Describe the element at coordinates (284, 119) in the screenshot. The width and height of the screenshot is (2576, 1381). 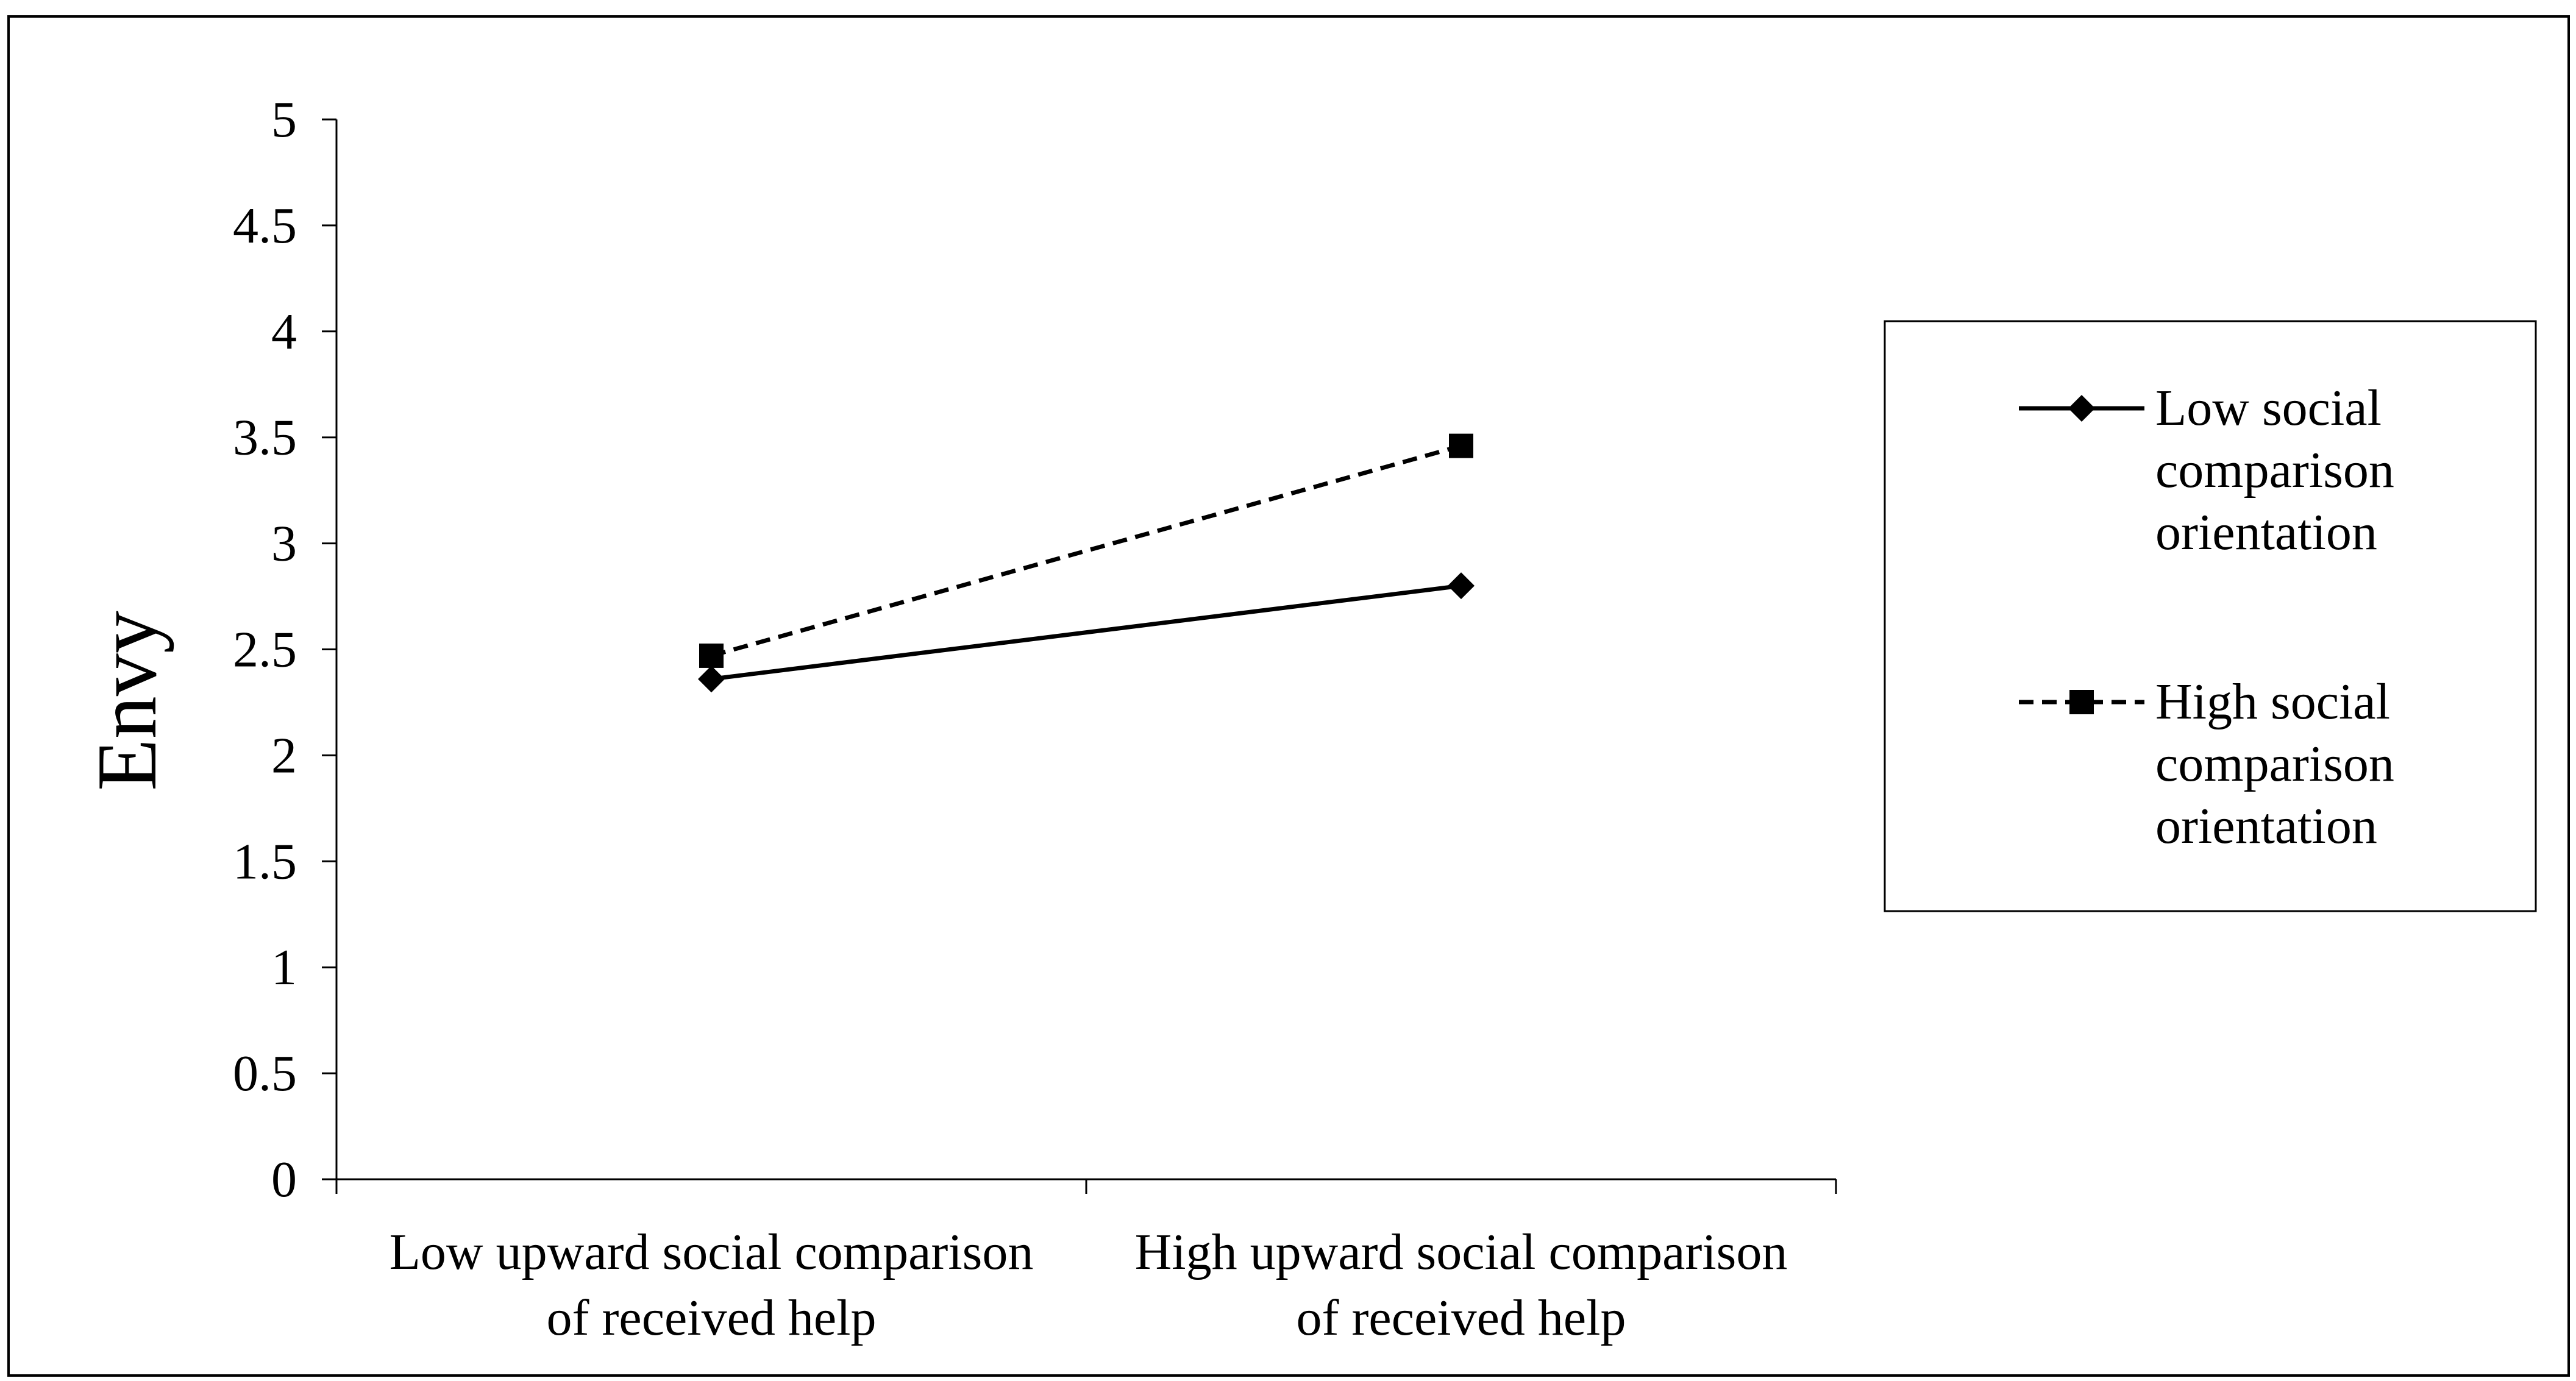
I see `y-tick-label: 5` at that location.